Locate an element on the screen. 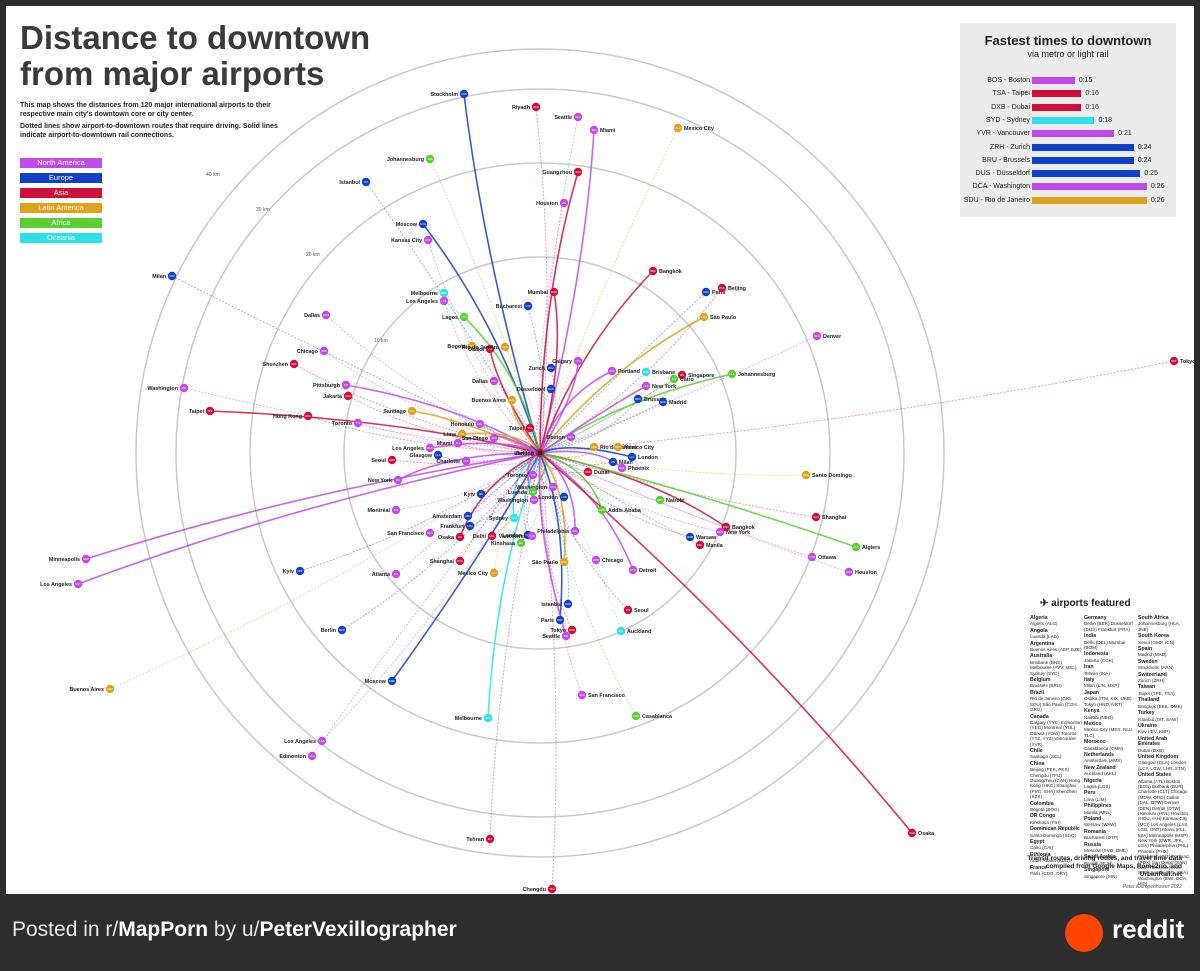 The image size is (1200, 971). airport-marker: MDW Chicago is located at coordinates (607, 560).